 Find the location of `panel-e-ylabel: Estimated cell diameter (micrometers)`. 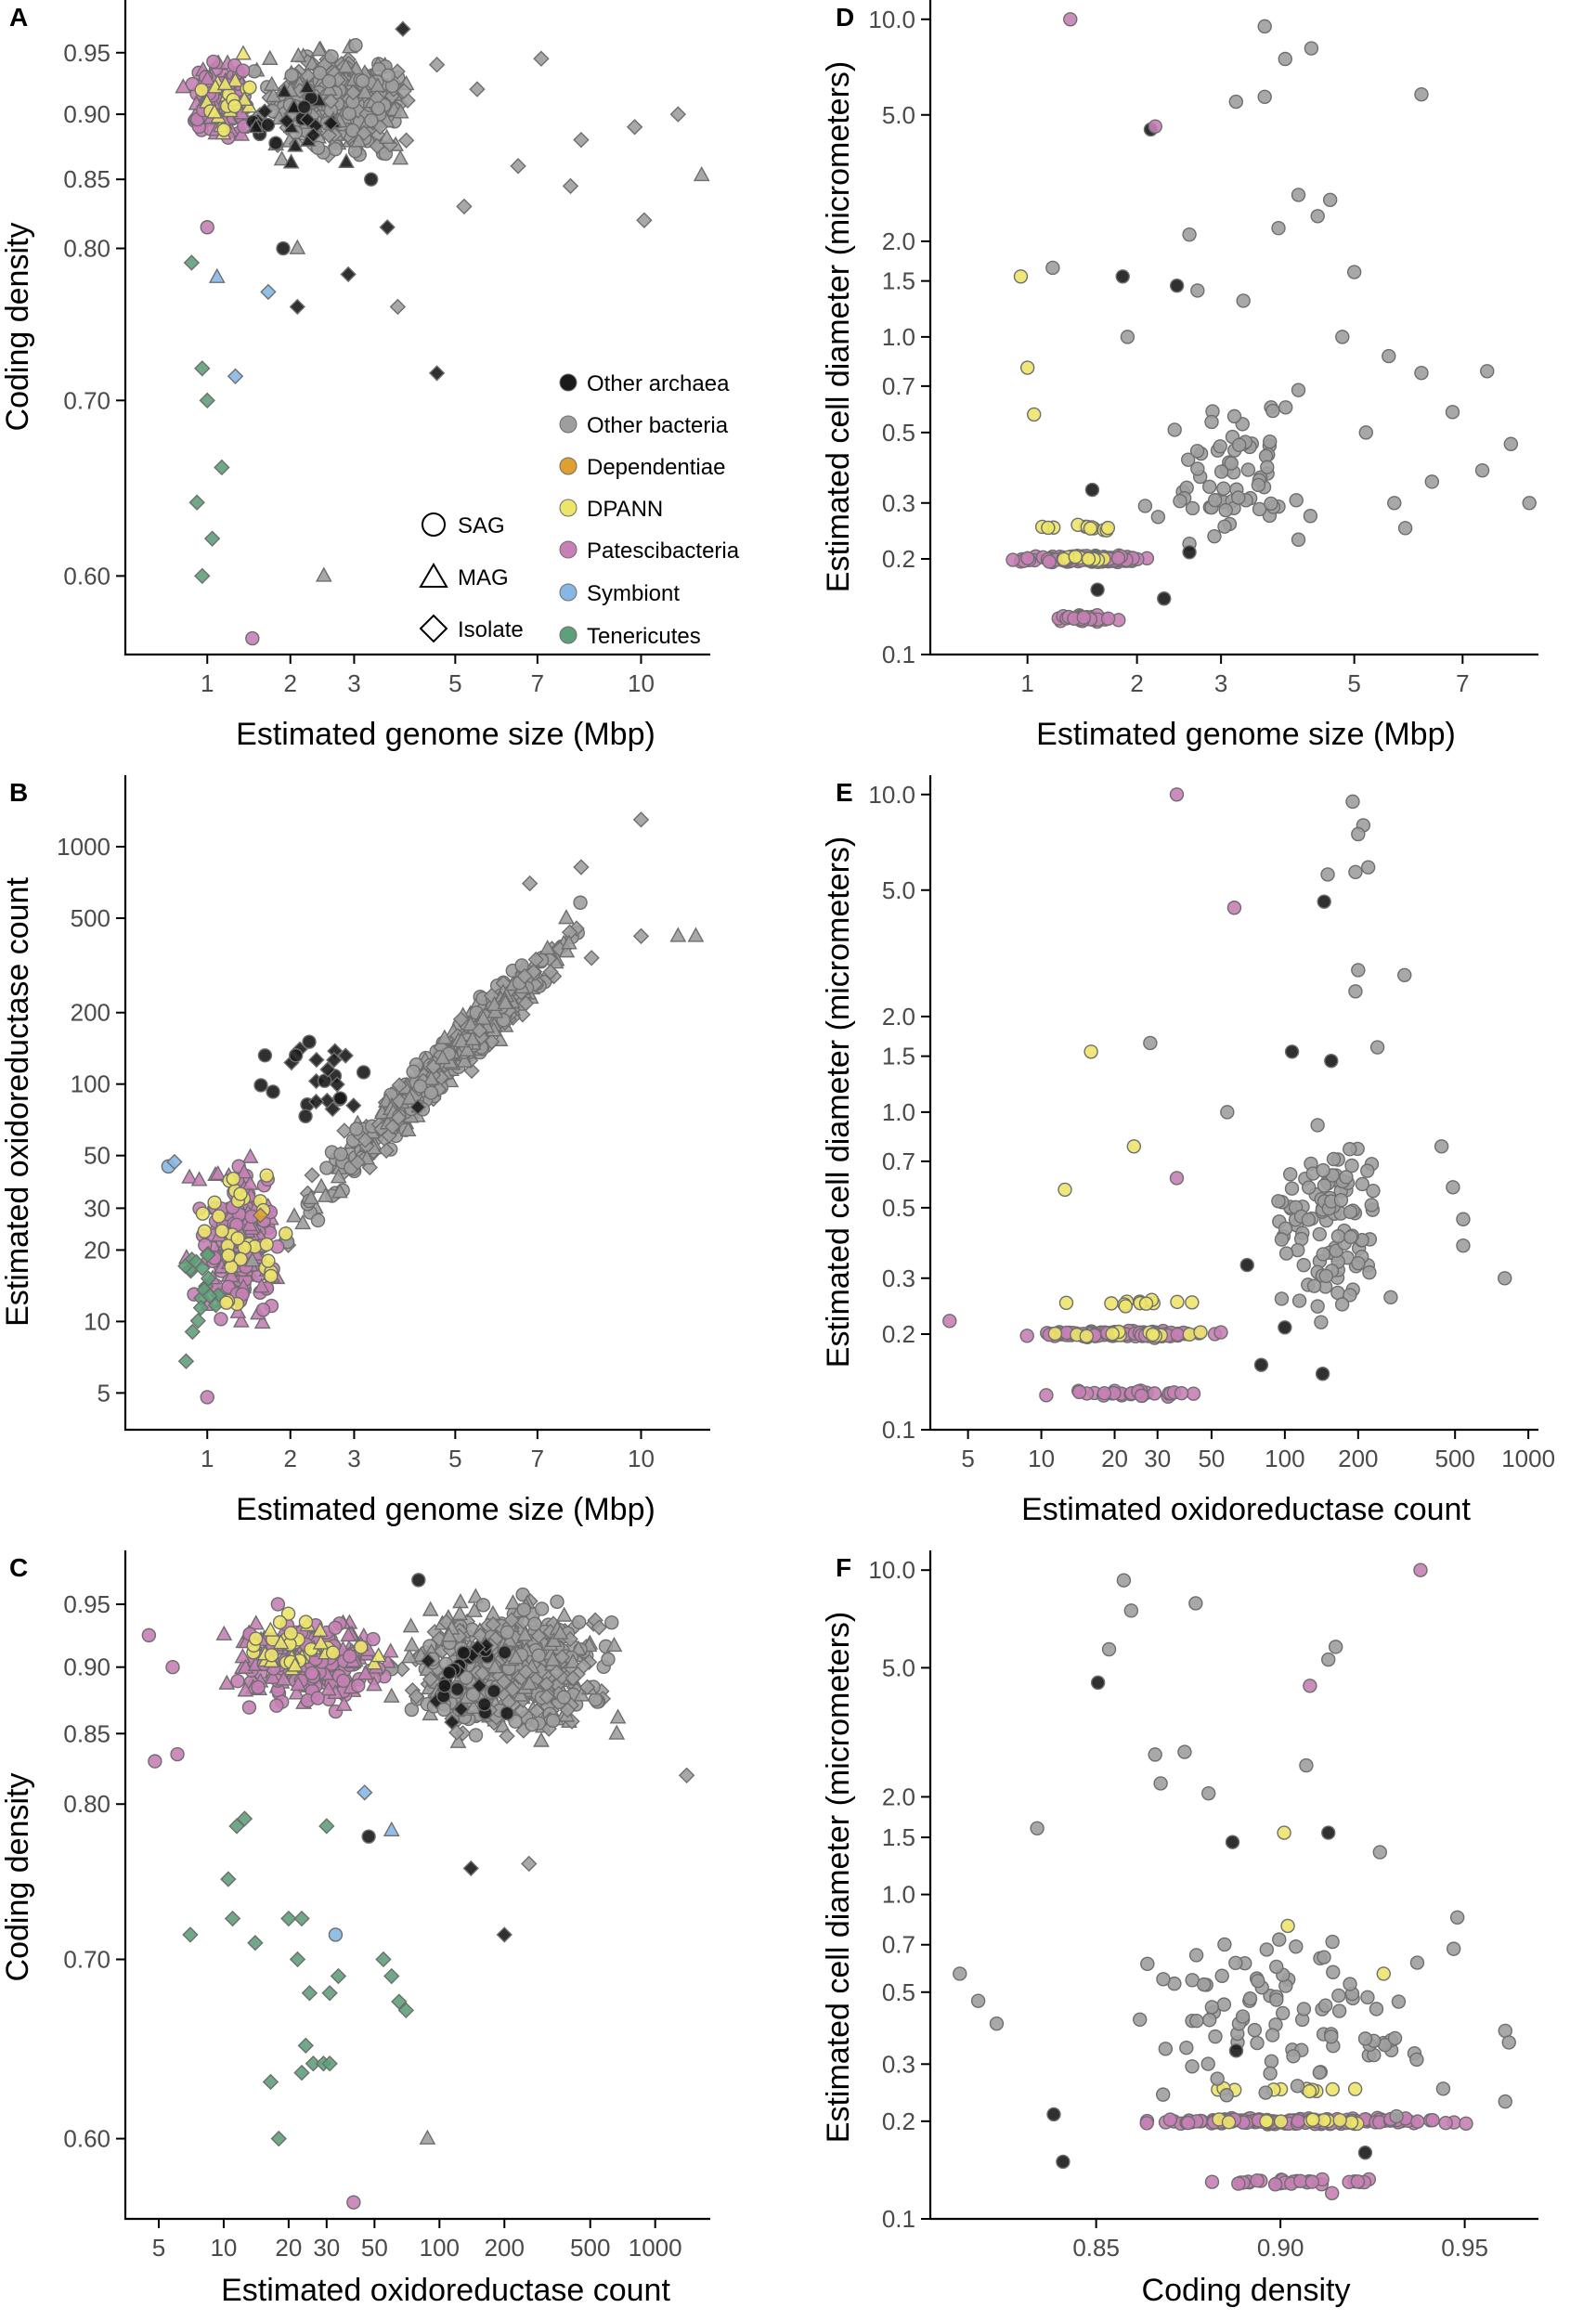

panel-e-ylabel: Estimated cell diameter (micrometers) is located at coordinates (839, 1102).